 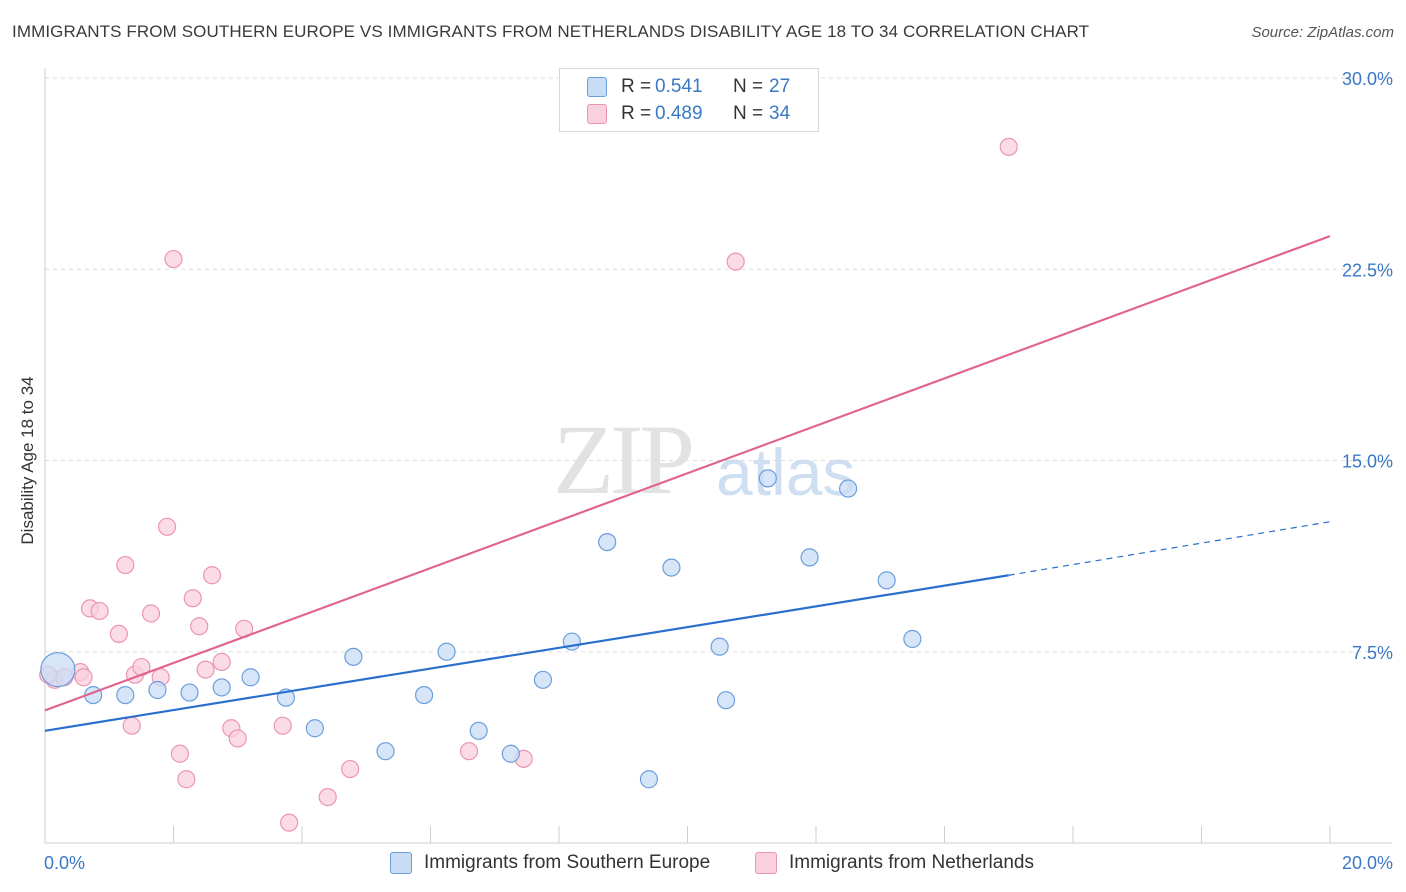 I want to click on correlation-legend: R = 0.541 N = 27 R = 0.489 N = 34, so click(x=689, y=100).